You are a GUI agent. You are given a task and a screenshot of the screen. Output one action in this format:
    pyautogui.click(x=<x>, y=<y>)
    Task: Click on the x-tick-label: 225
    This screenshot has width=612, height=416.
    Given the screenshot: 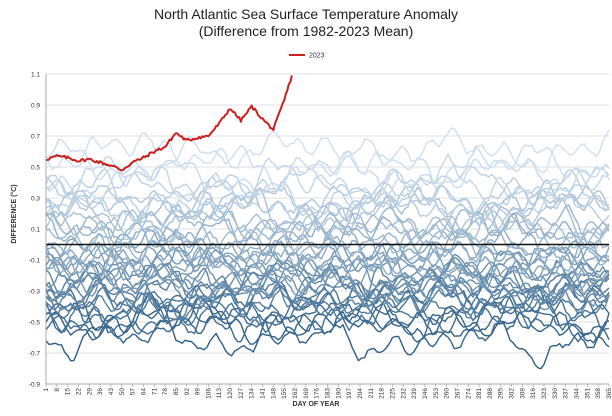 What is the action you would take?
    pyautogui.click(x=392, y=393)
    